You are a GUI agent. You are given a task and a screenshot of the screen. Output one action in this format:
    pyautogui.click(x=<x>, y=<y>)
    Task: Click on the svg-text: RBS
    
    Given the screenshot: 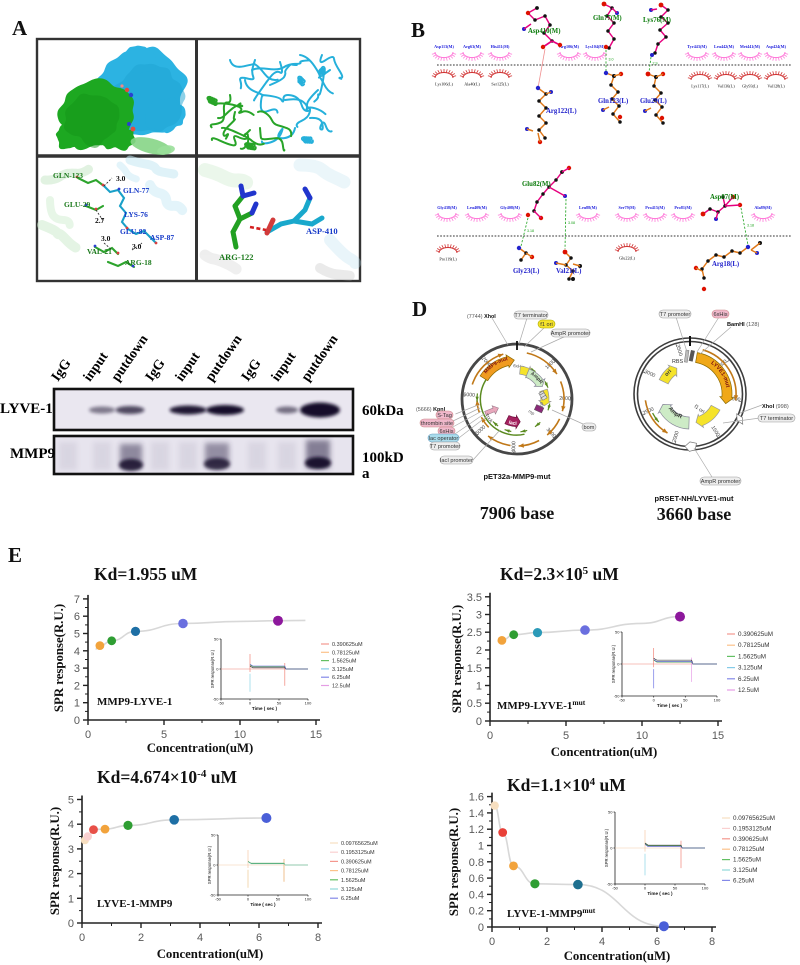 What is the action you would take?
    pyautogui.click(x=677, y=362)
    